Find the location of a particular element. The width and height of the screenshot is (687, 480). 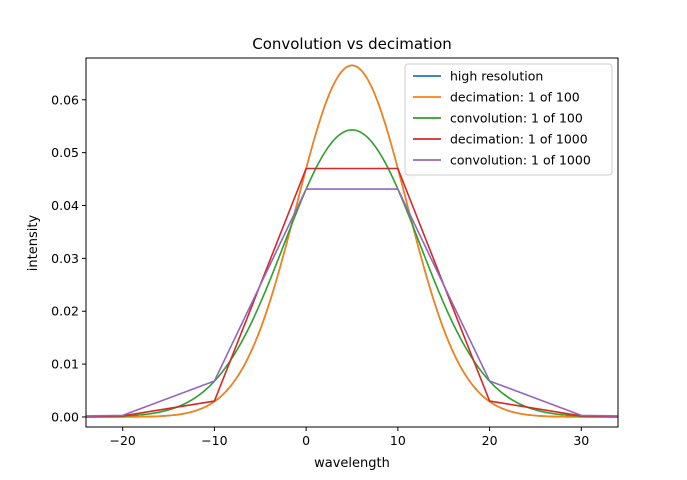

y-axis: 0.00 0.01 0.02 0.03 0.04 0.05 0.06 is located at coordinates (68, 258).